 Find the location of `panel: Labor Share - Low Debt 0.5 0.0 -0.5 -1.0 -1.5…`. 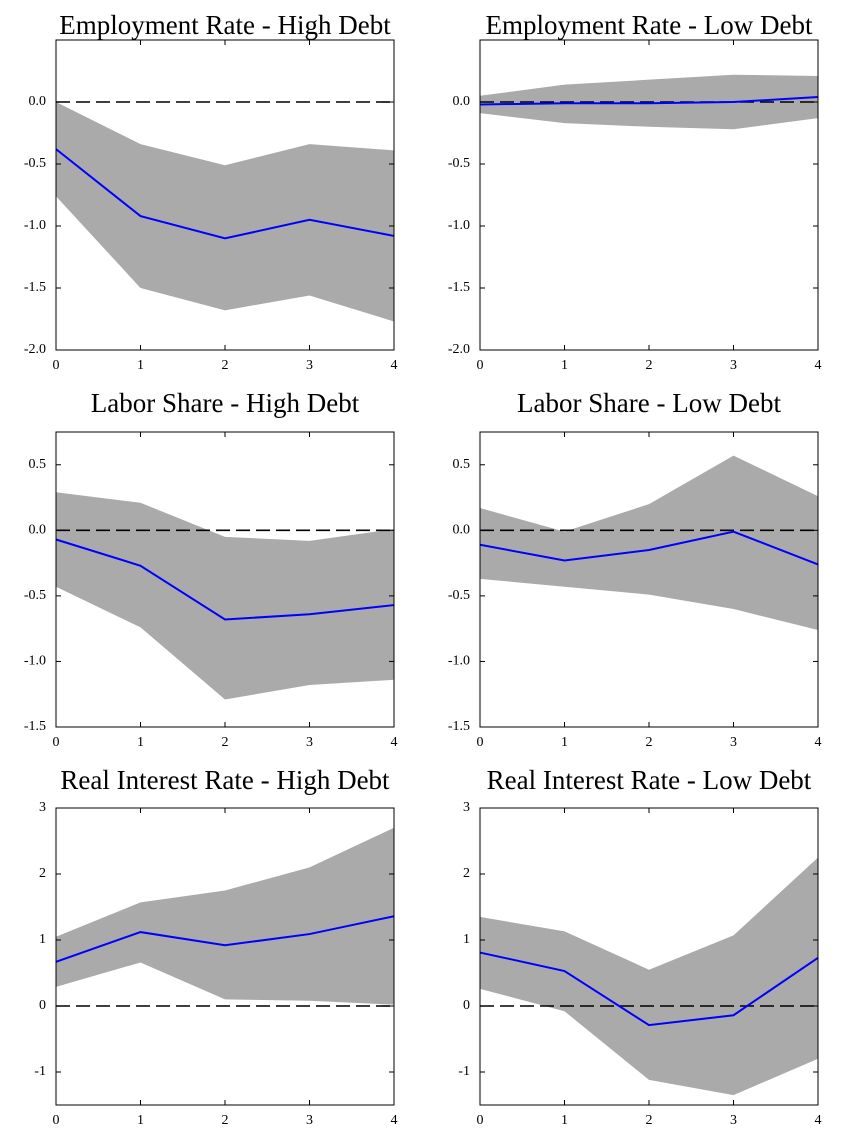

panel: Labor Share - Low Debt 0.5 0.0 -0.5 -1.0 -1.5… is located at coordinates (635, 569).